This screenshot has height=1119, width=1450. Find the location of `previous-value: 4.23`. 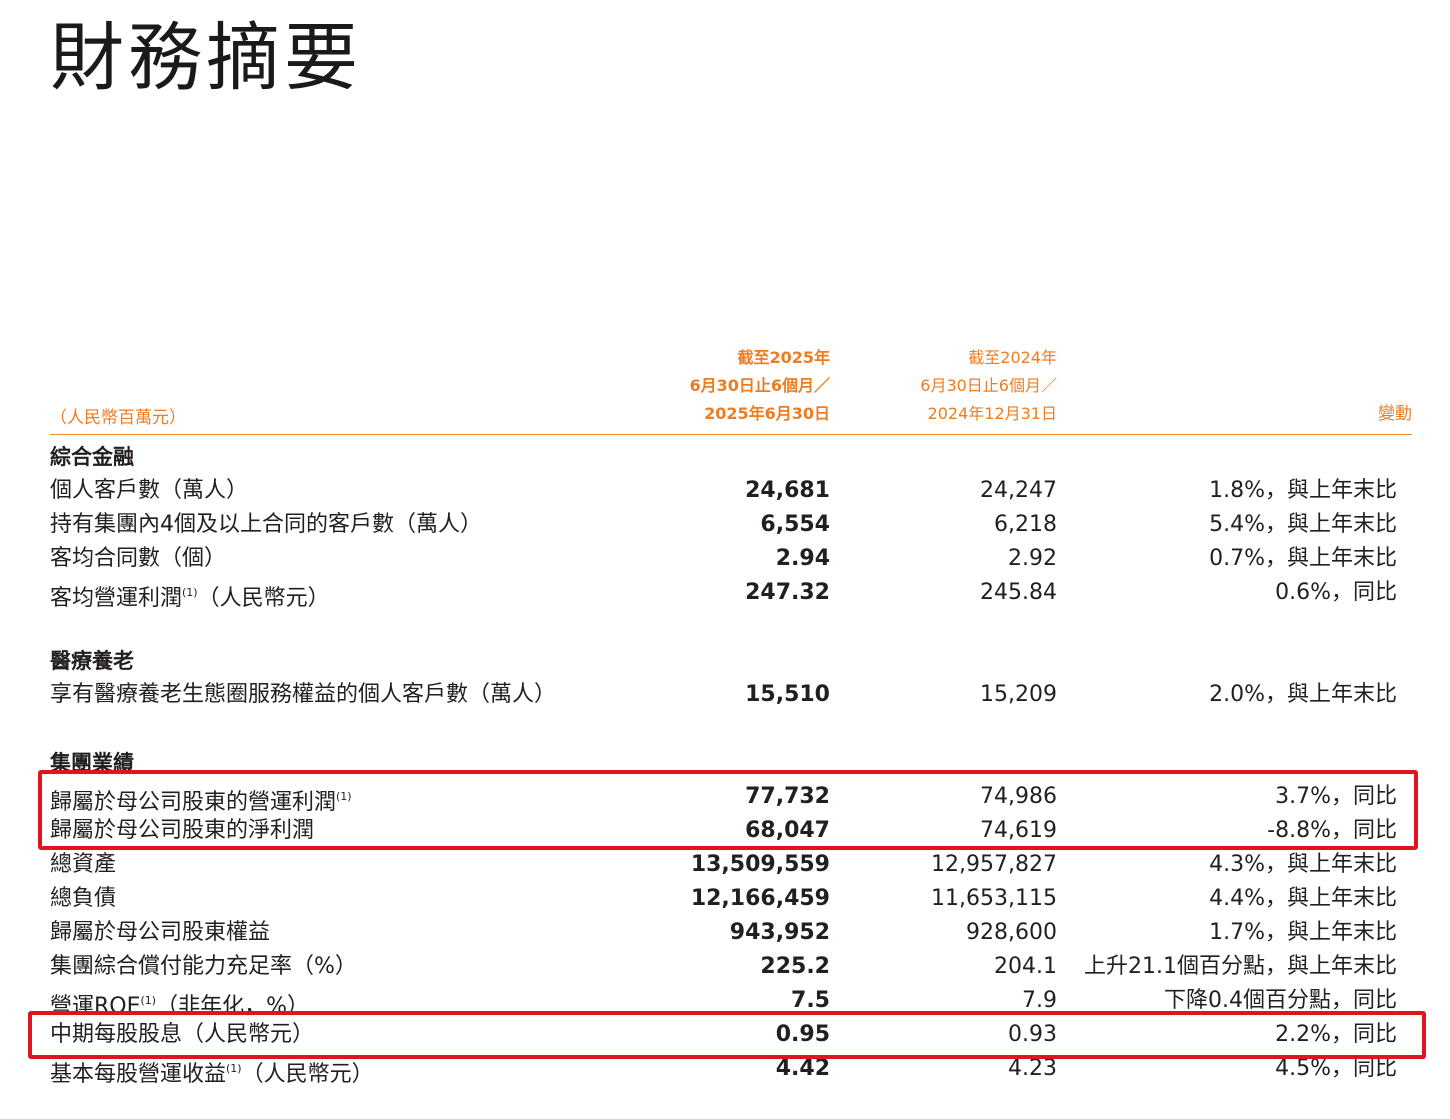

previous-value: 4.23 is located at coordinates (1032, 1068).